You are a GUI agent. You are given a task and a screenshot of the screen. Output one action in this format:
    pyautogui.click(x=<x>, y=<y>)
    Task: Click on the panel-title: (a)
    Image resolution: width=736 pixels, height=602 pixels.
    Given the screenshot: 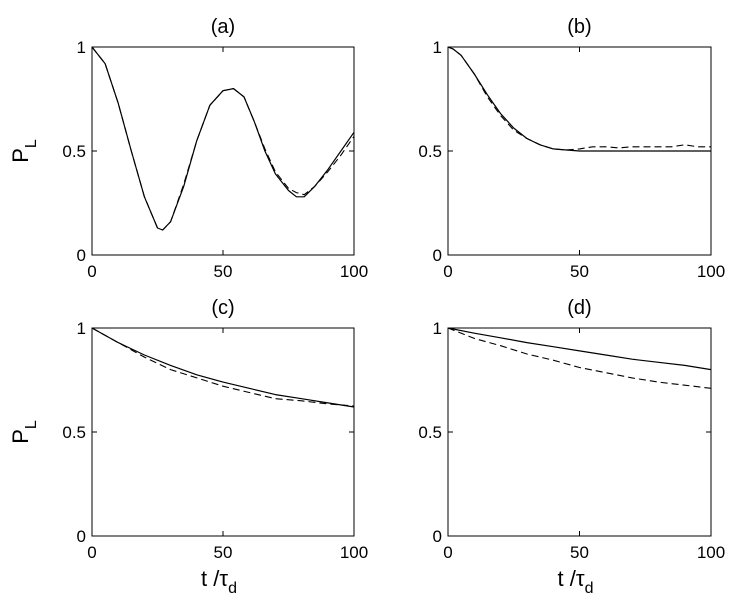 What is the action you would take?
    pyautogui.click(x=223, y=27)
    